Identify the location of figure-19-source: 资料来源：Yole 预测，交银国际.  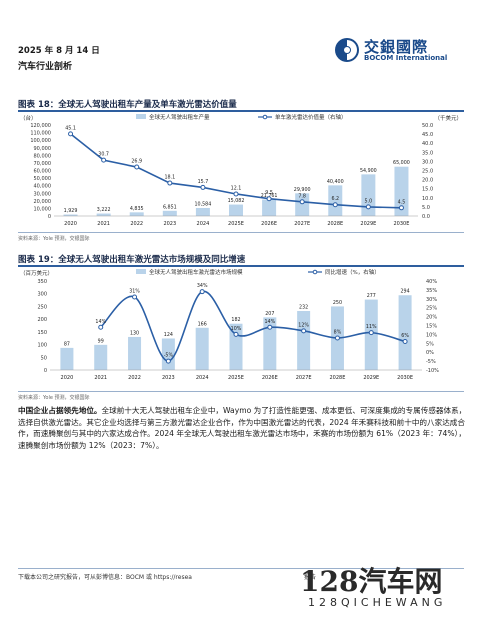
(54, 398).